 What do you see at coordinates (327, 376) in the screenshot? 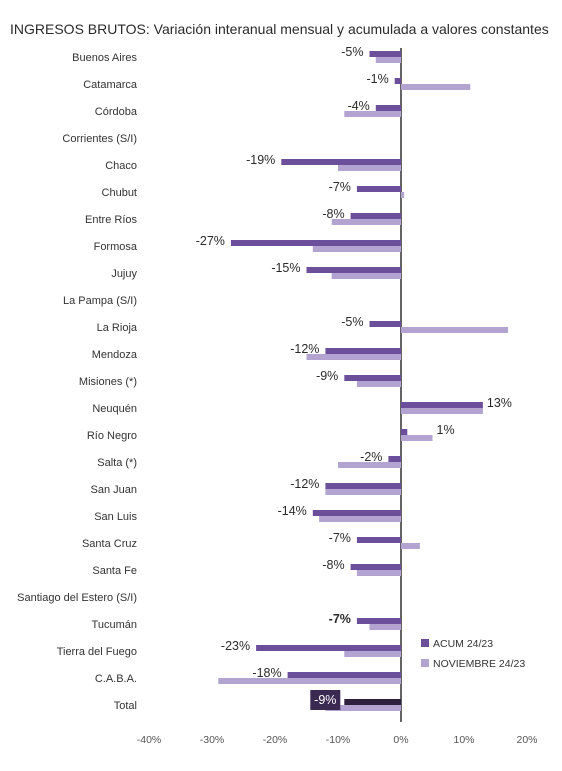
I see `data-label-misiones: -9%` at bounding box center [327, 376].